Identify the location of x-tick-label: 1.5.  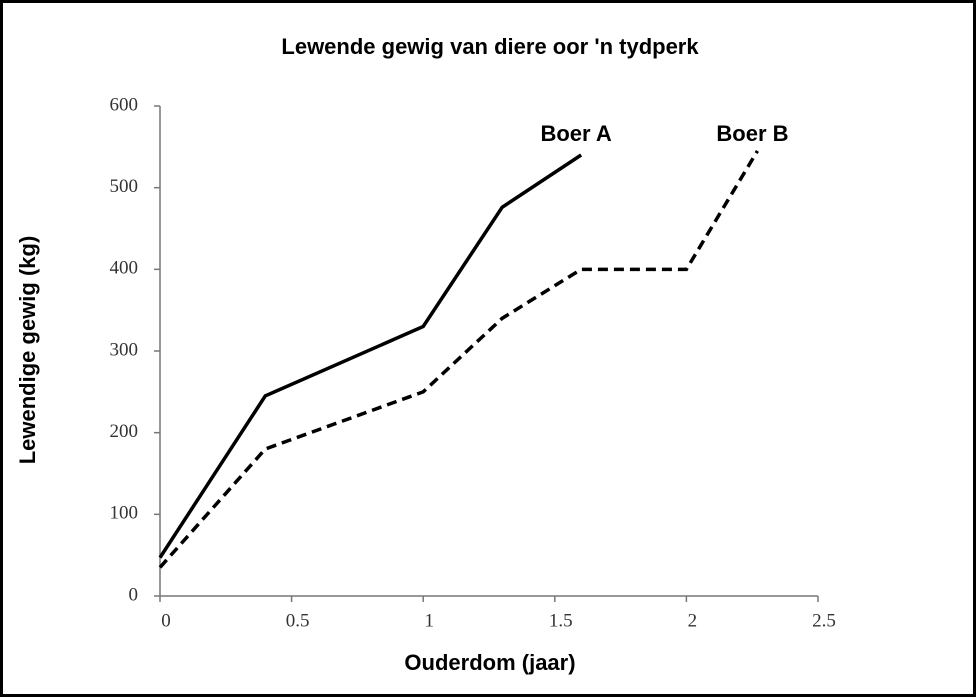
(561, 620).